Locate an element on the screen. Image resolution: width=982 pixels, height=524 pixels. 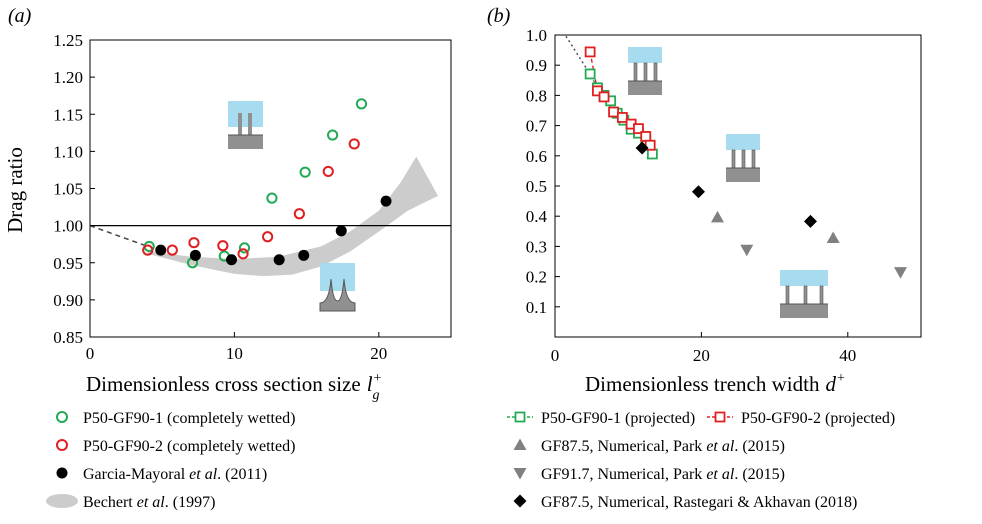
legend-item-6: GF87.5, Numerical, Park et al. (2015) is located at coordinates (649, 446).